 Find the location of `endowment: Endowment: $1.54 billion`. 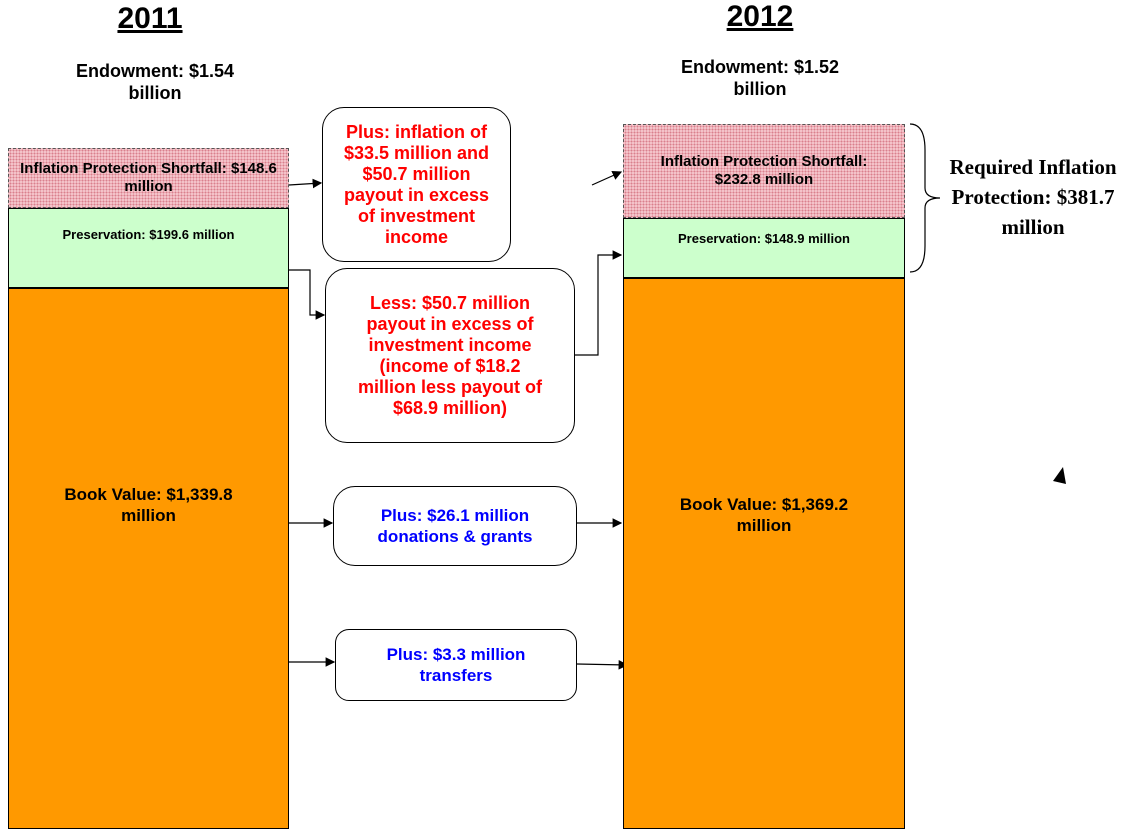

endowment: Endowment: $1.54 billion is located at coordinates (155, 82).